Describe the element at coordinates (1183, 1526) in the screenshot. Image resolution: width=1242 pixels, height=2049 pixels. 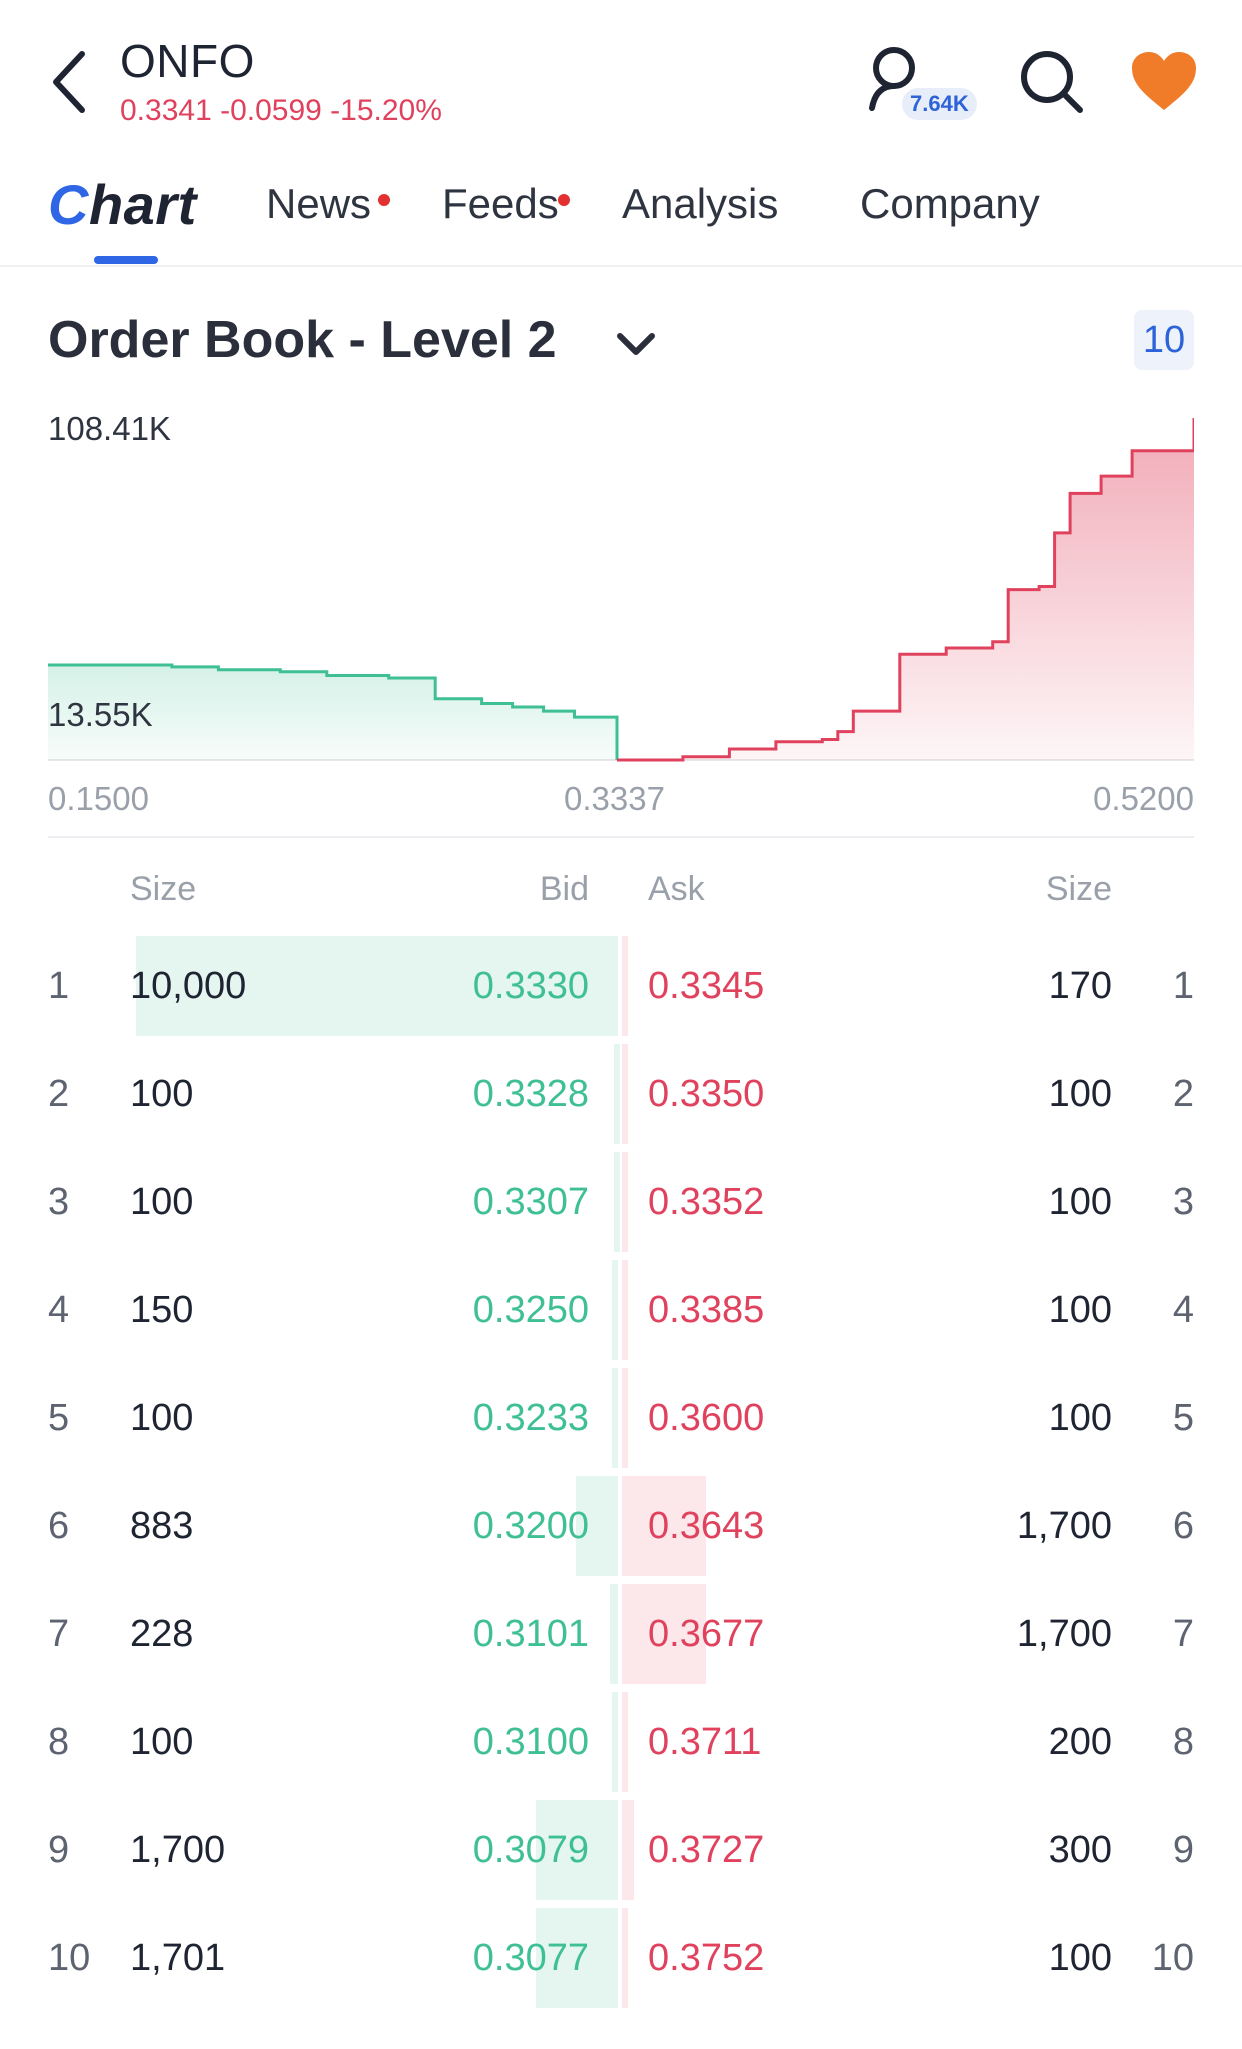
I see `ask-rank: 6` at that location.